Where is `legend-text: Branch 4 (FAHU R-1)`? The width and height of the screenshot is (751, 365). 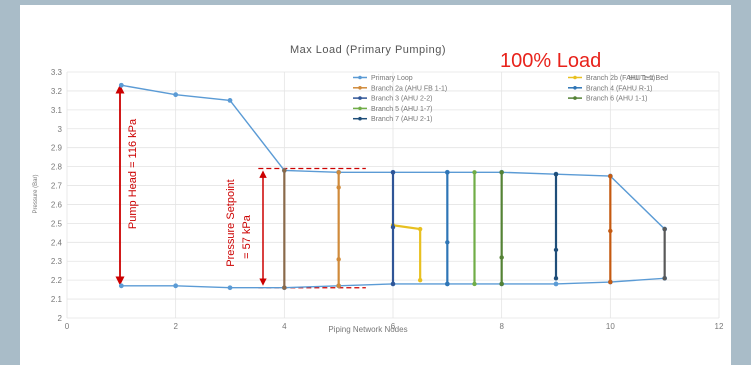 legend-text: Branch 4 (FAHU R-1) is located at coordinates (619, 88).